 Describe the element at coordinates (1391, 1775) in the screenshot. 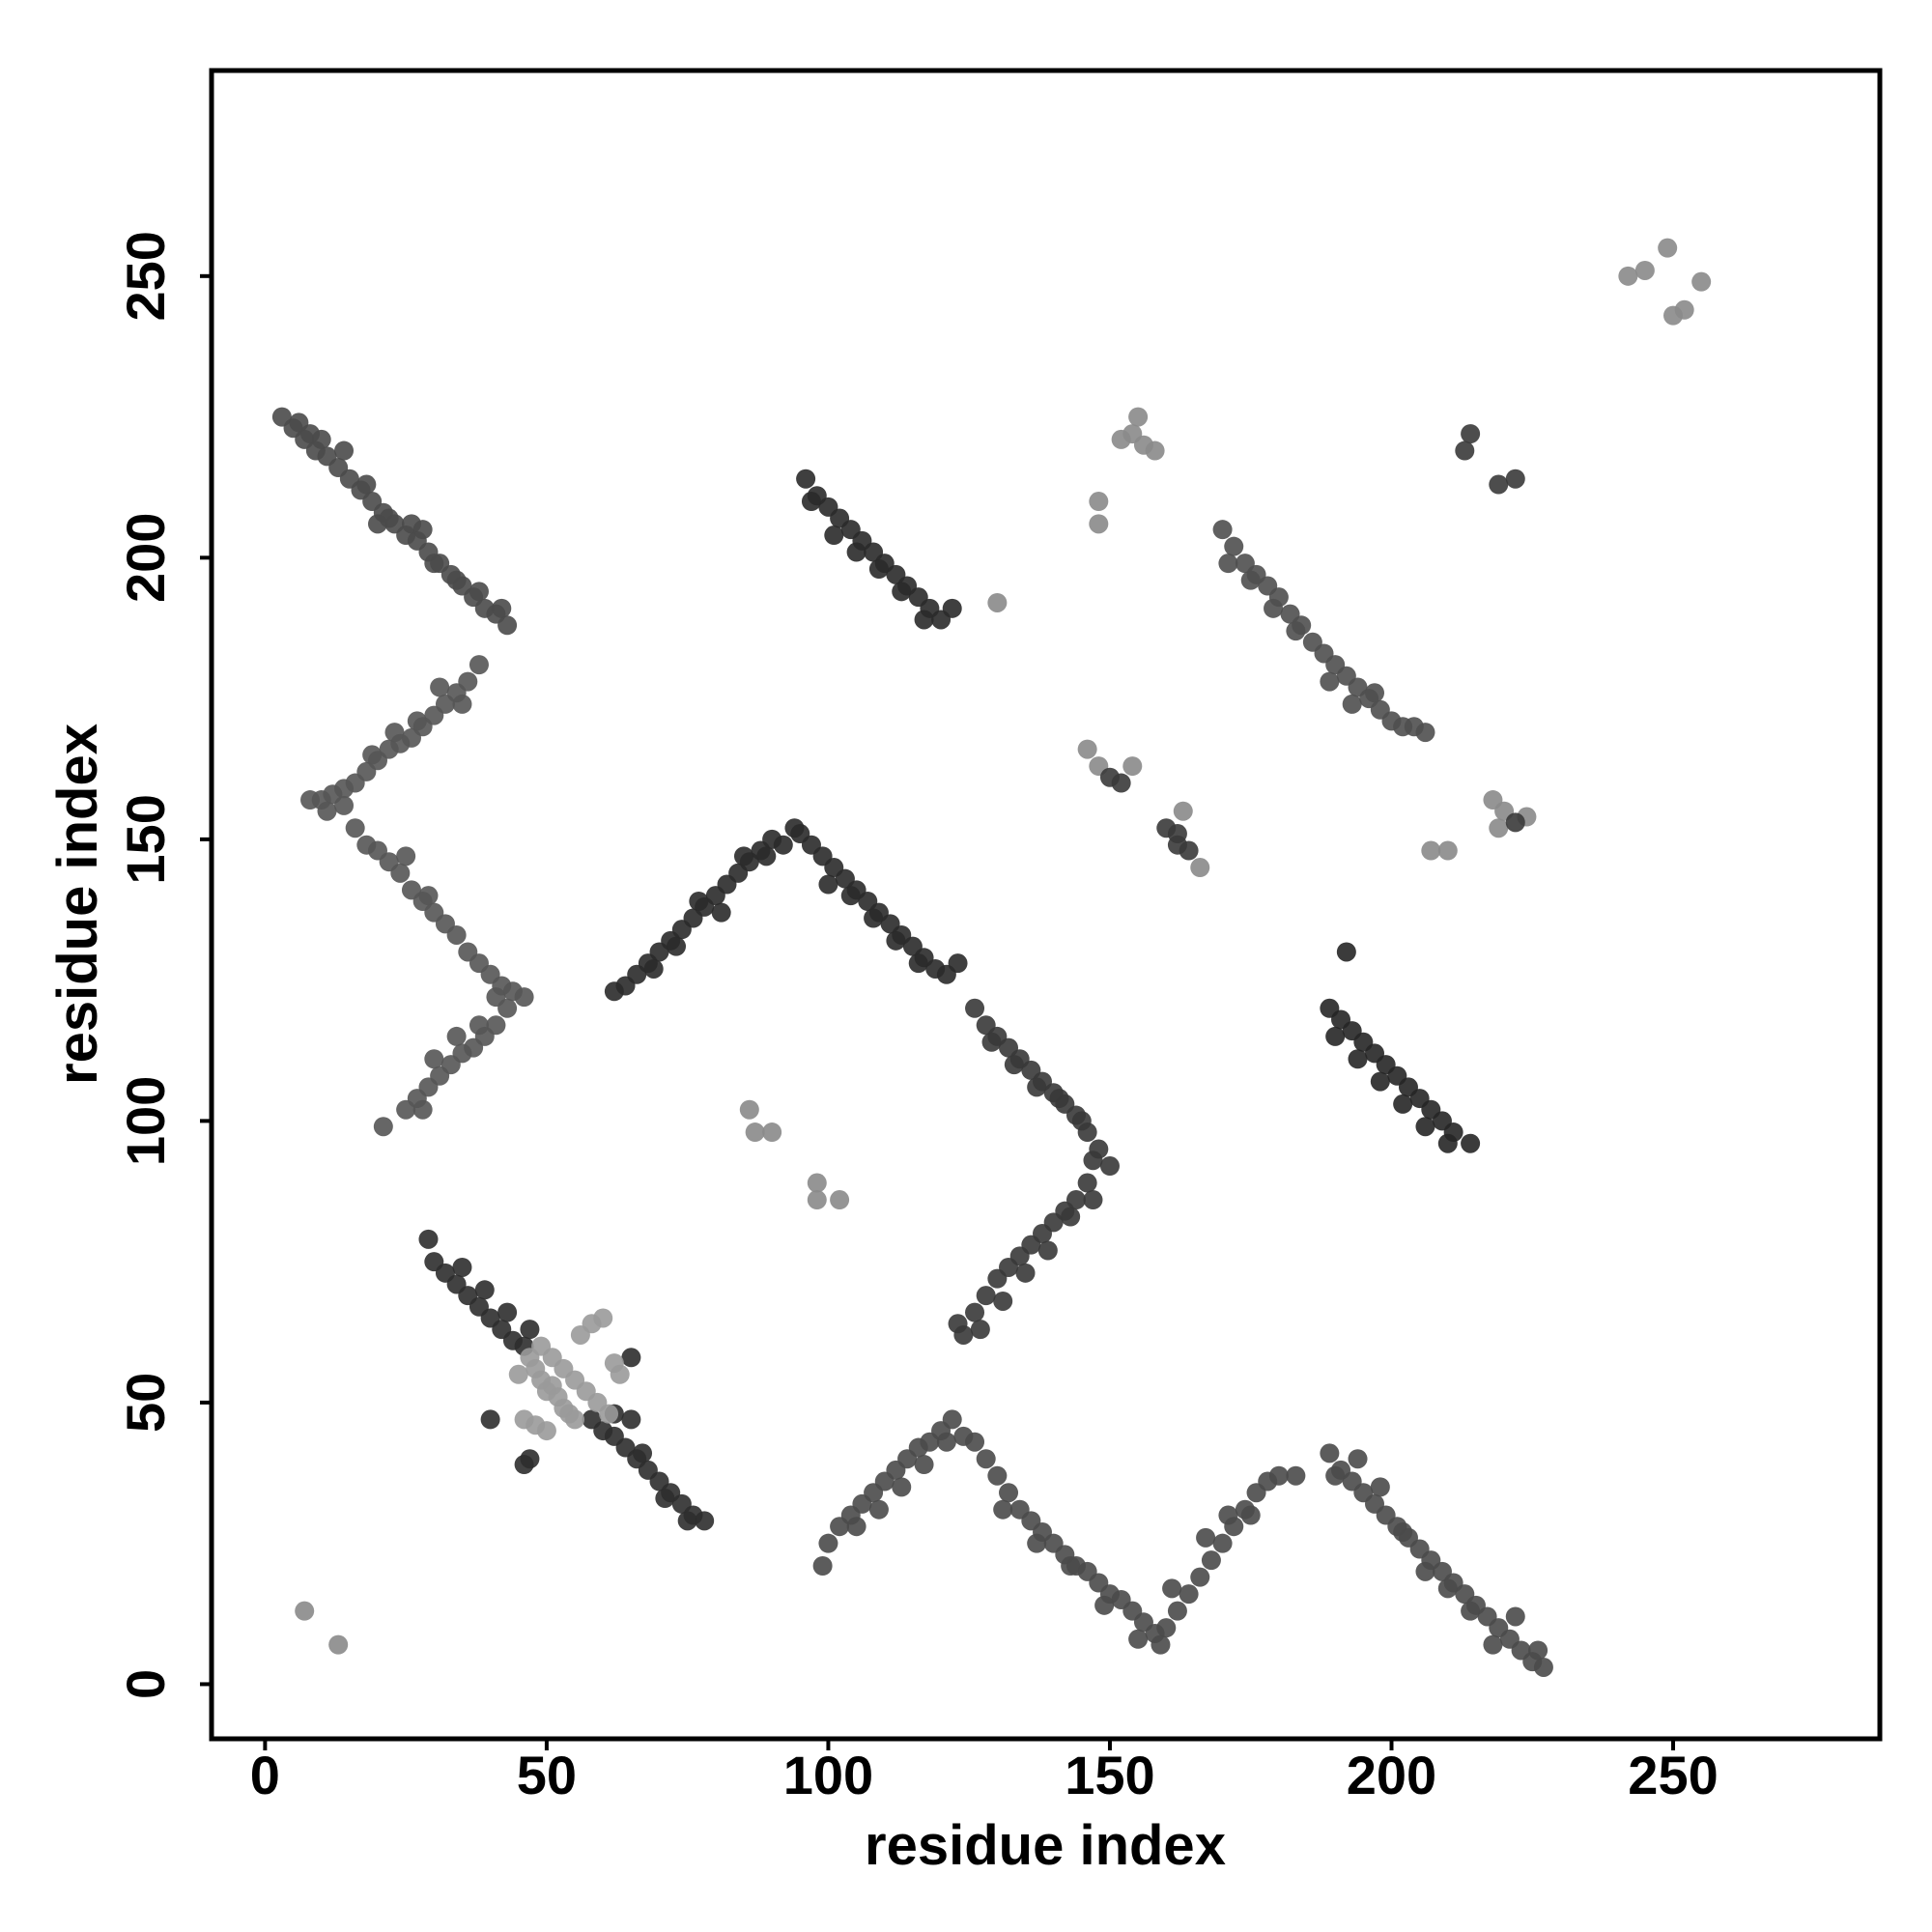

I see `x-tick-label: 200` at that location.